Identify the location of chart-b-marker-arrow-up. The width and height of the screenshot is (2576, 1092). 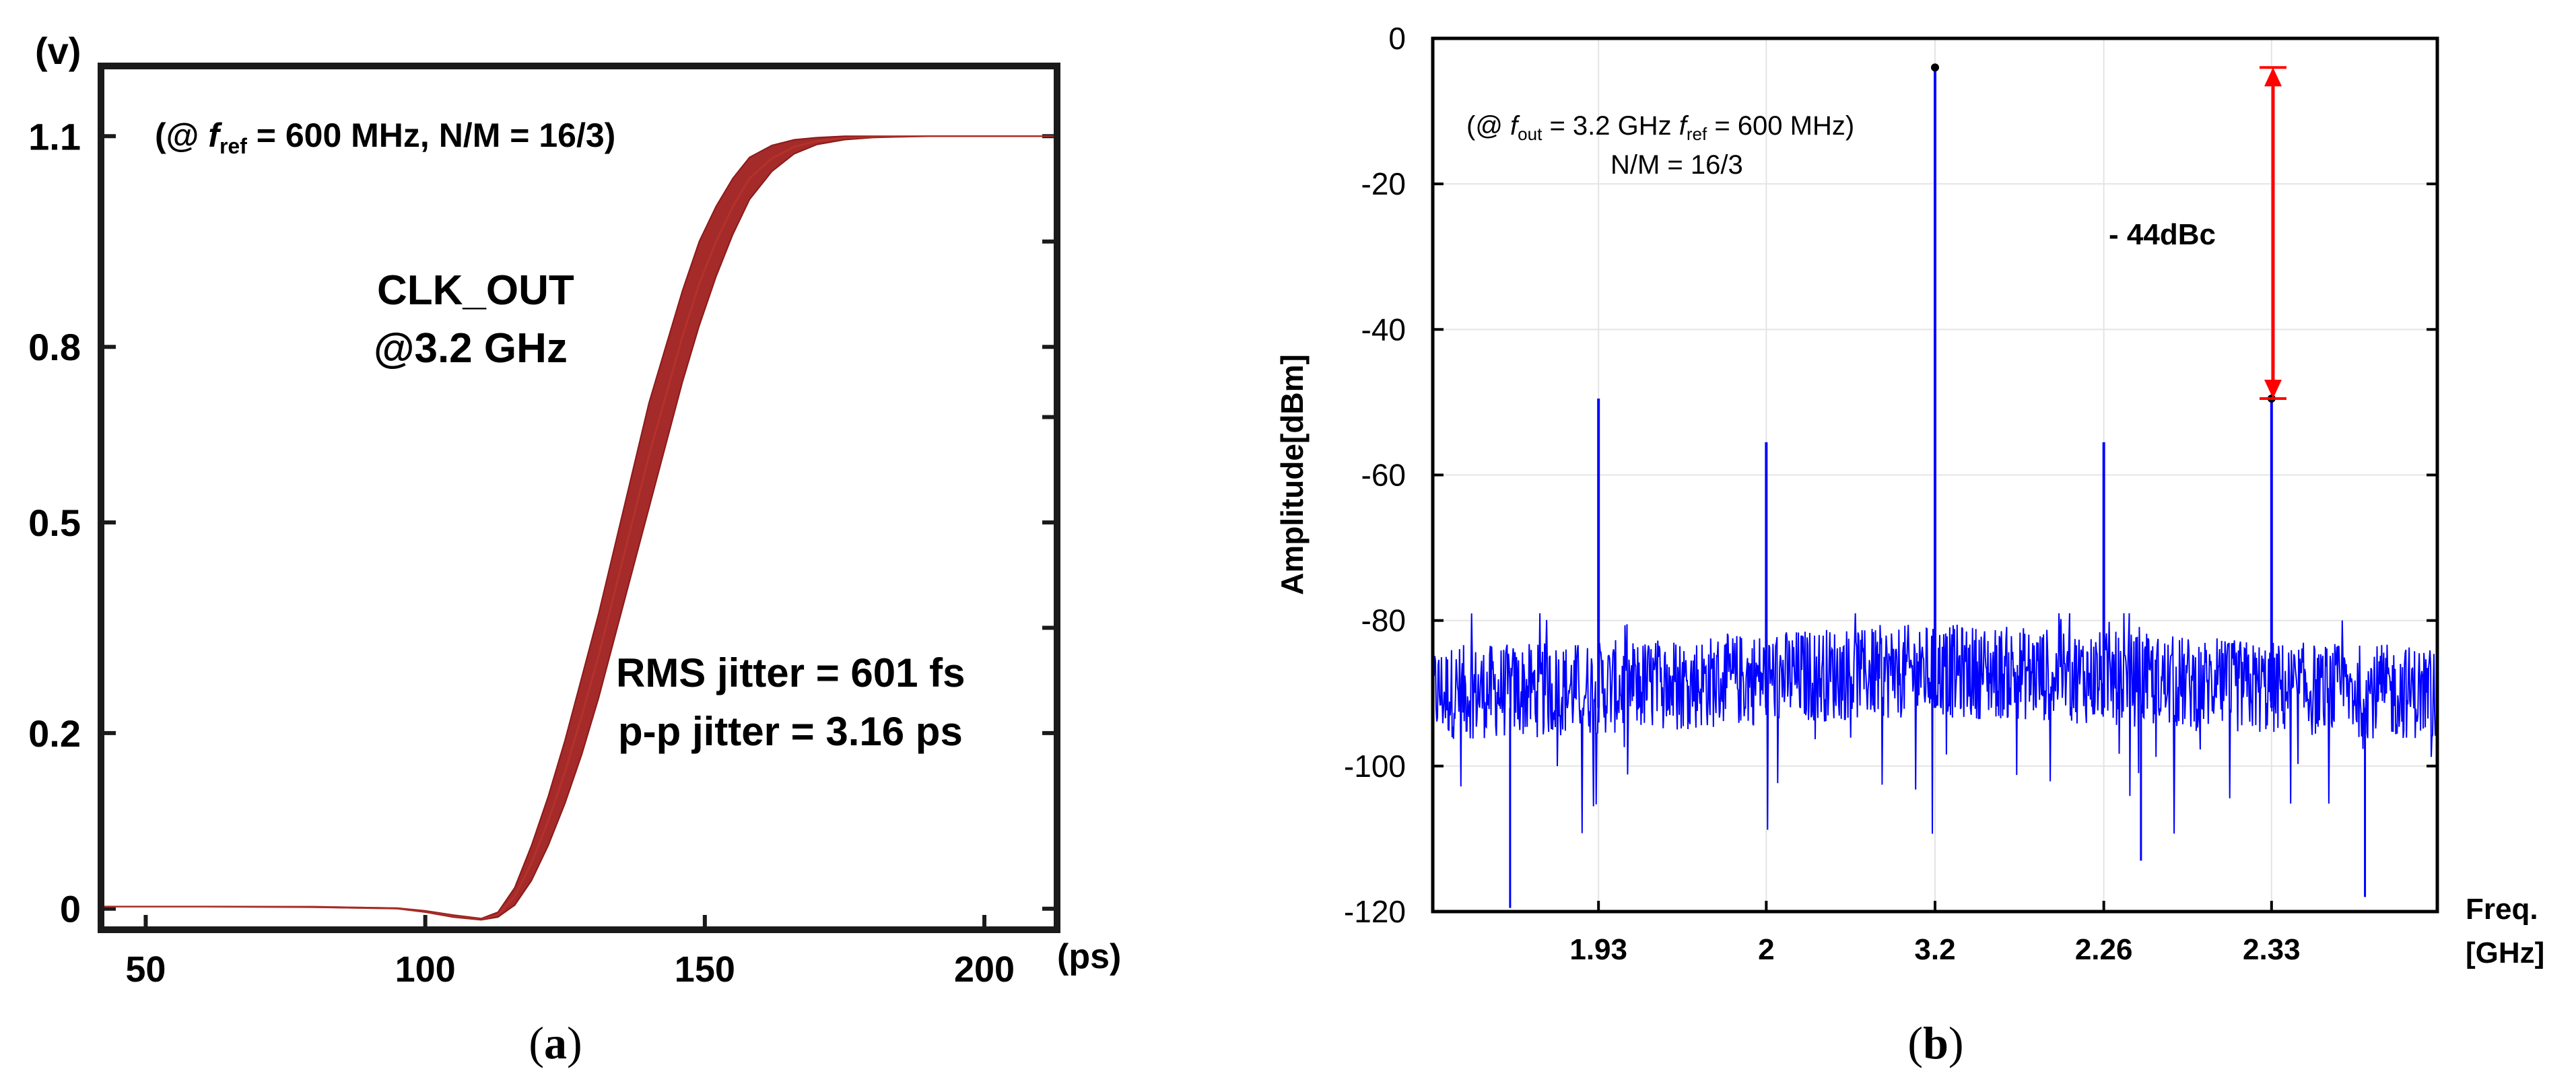
(2273, 77).